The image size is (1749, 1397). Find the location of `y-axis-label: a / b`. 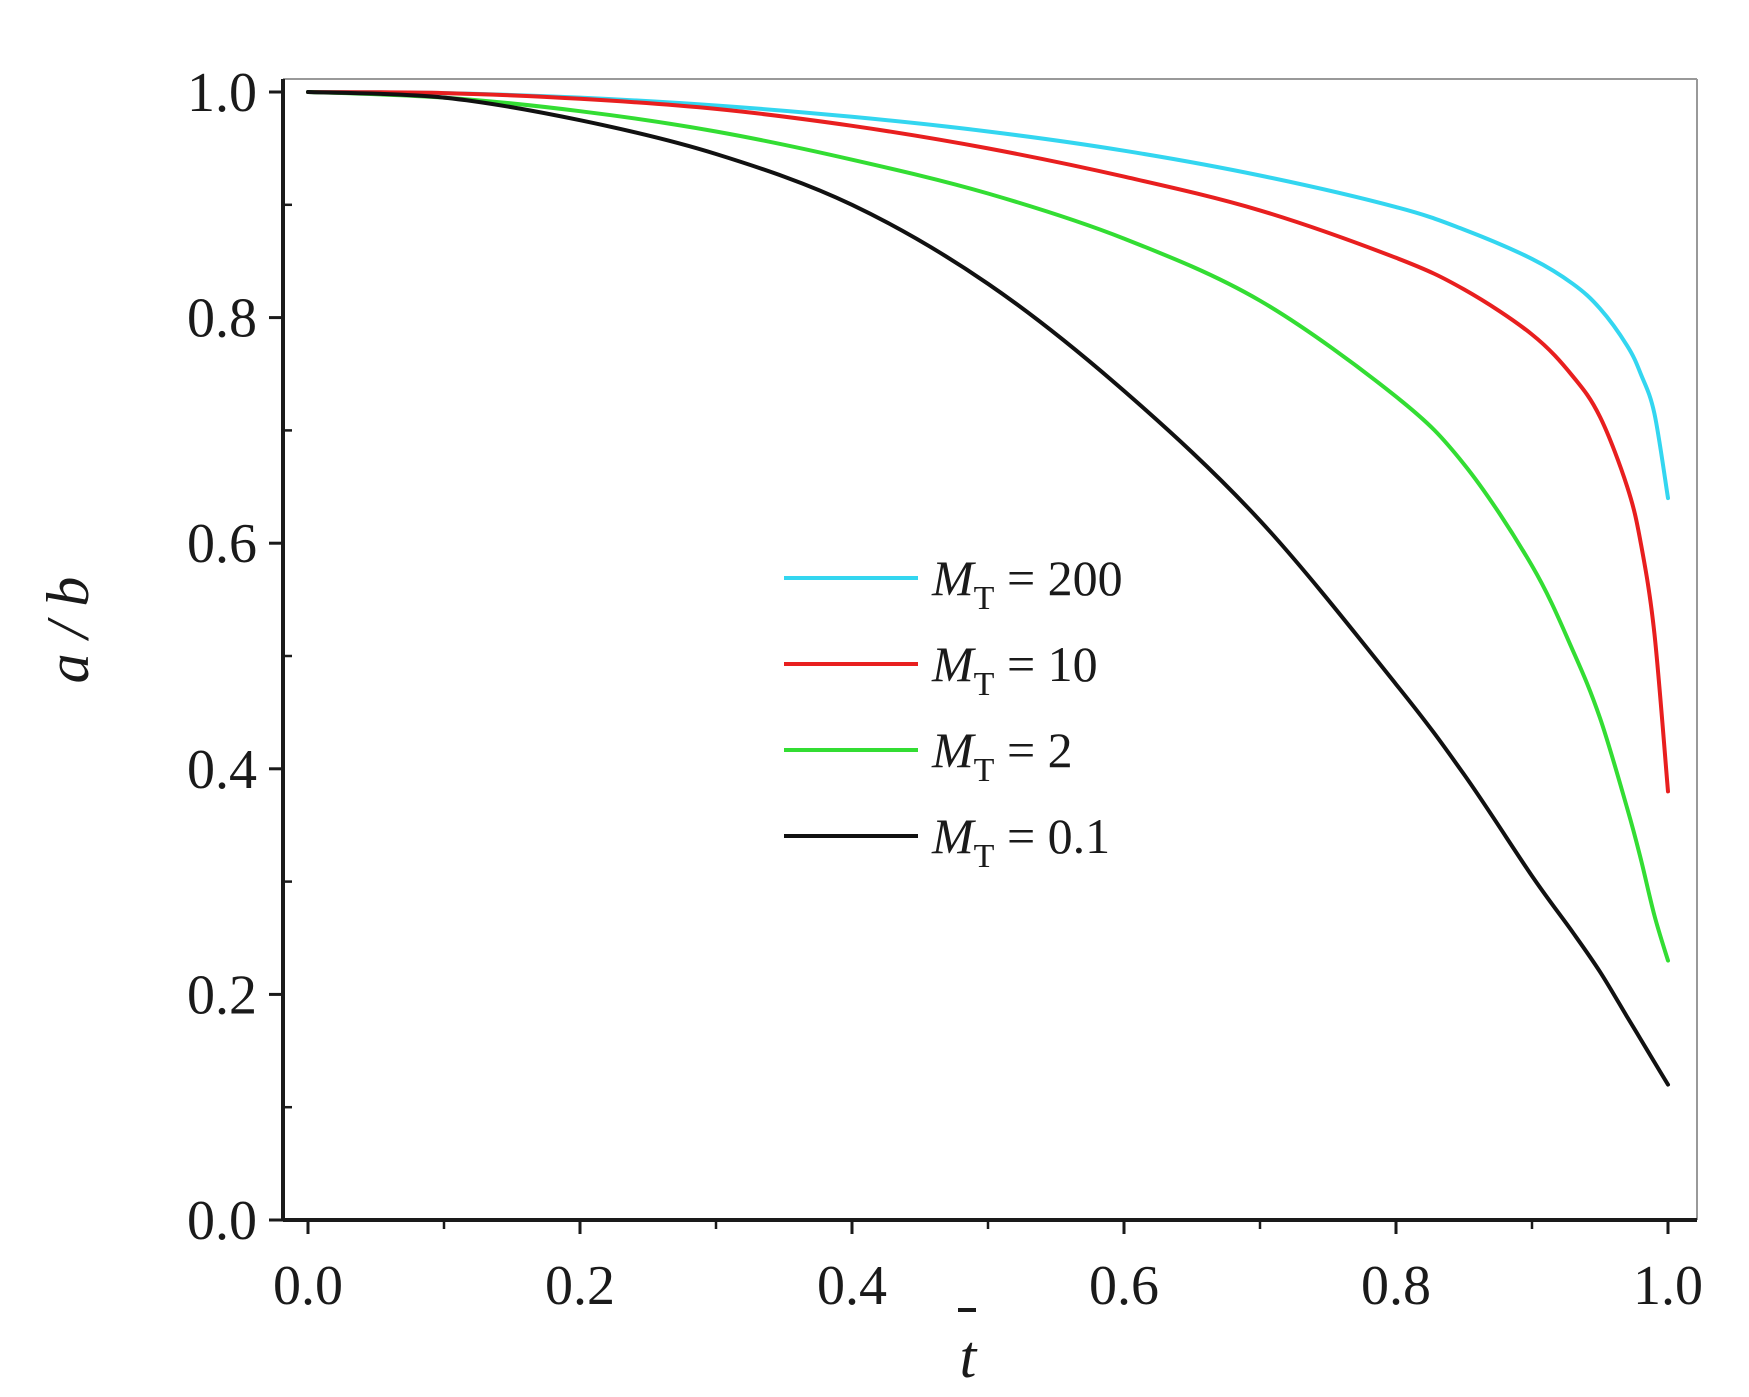

y-axis-label: a / b is located at coordinates (68, 630).